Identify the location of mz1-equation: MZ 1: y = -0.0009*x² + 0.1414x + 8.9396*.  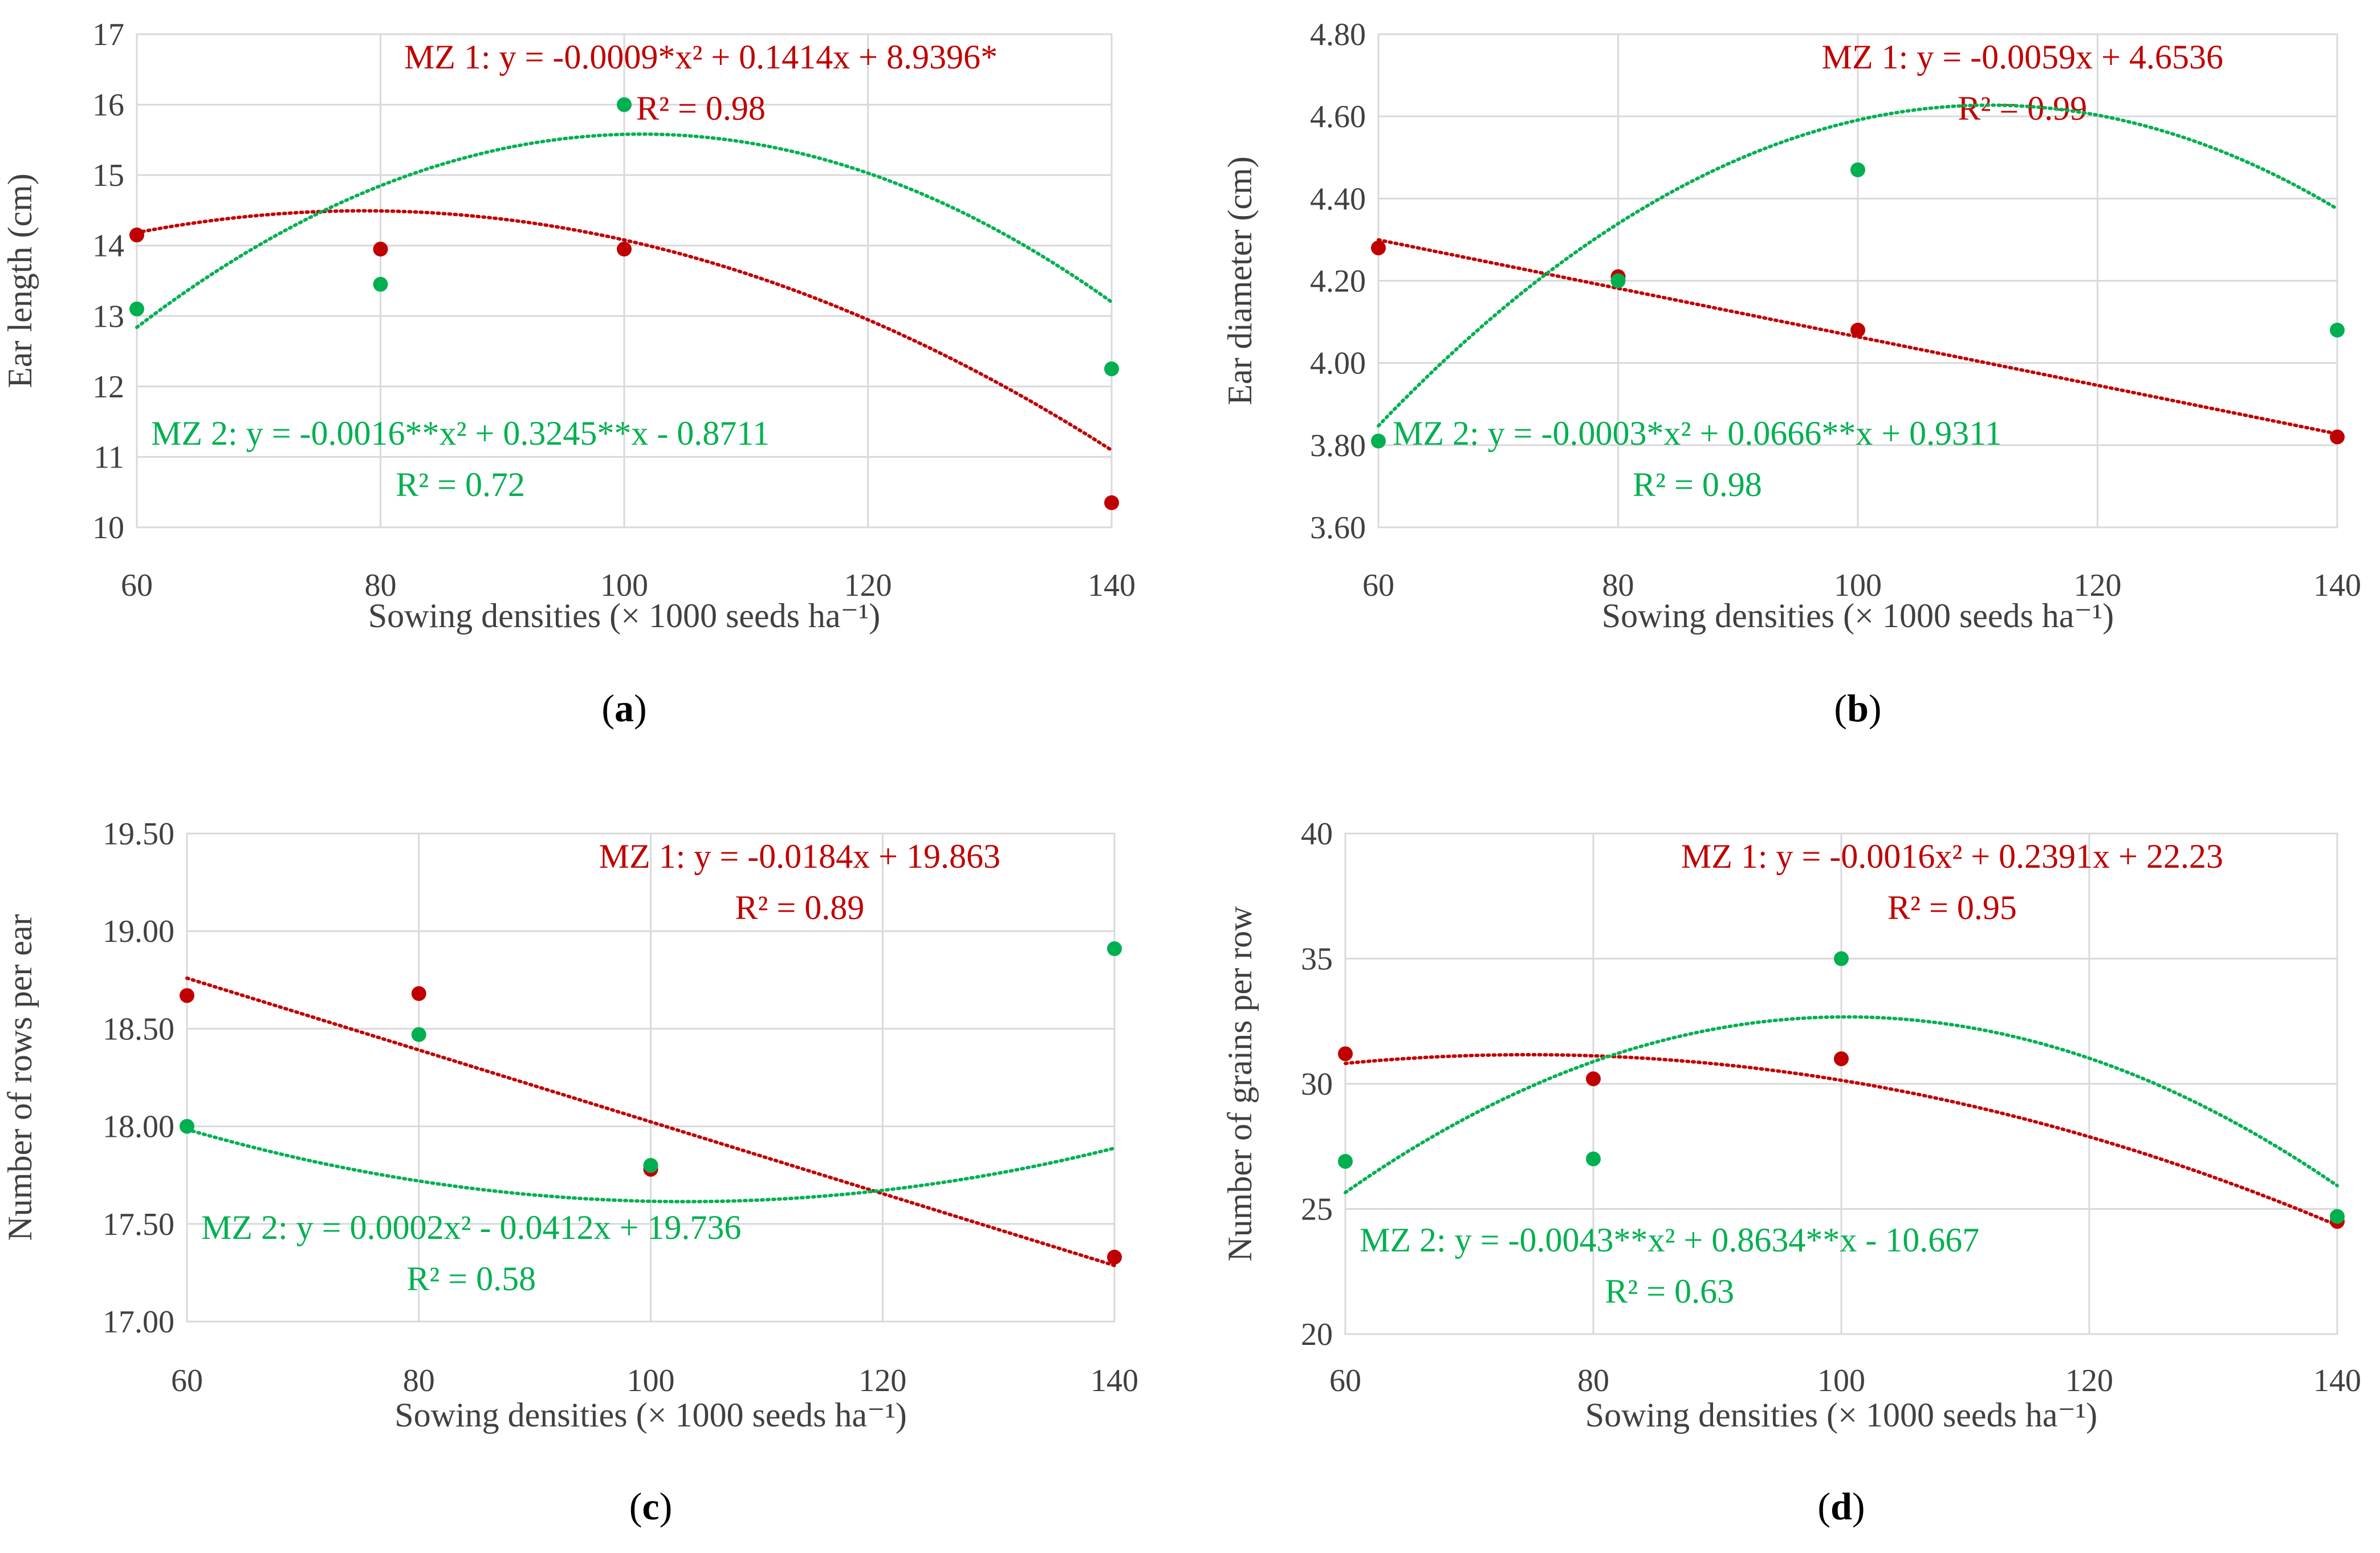
(701, 57).